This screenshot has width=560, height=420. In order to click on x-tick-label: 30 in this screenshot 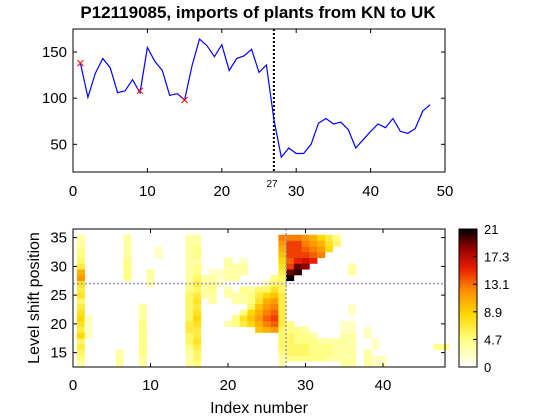, I will do `click(296, 191)`.